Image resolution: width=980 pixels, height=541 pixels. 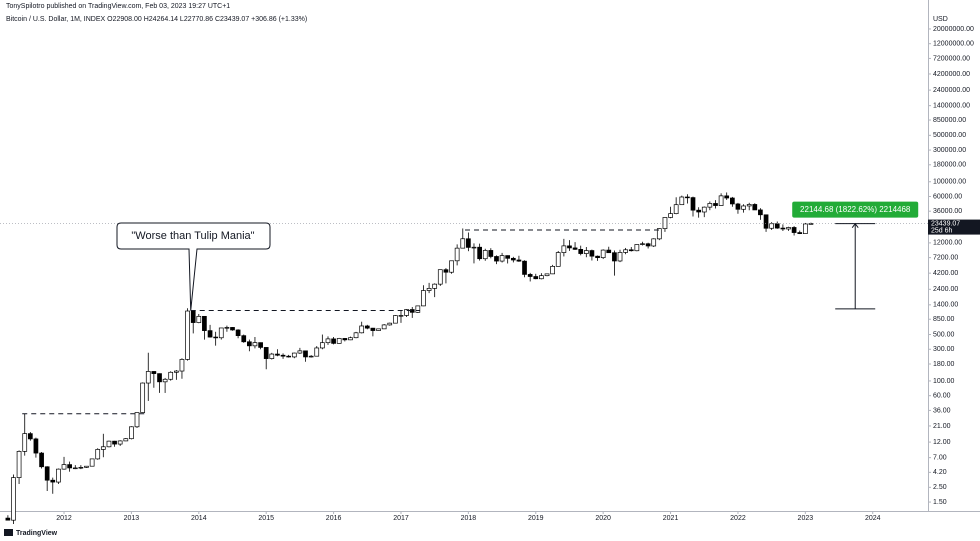 What do you see at coordinates (953, 44) in the screenshot?
I see `y-tick-label: 12000000.00` at bounding box center [953, 44].